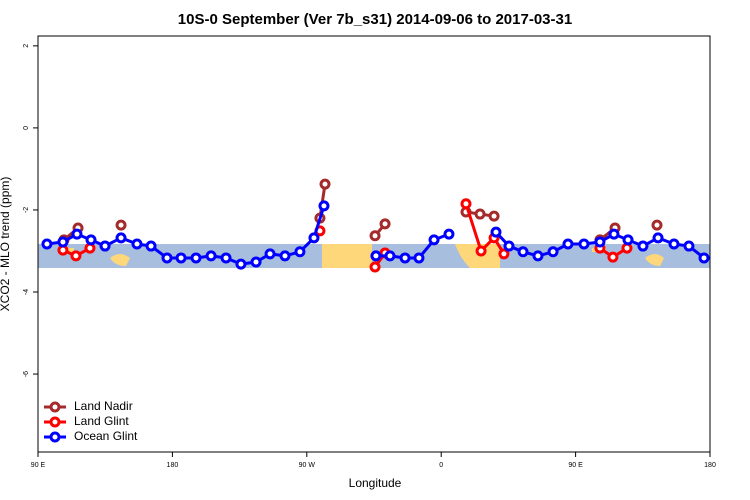  Describe the element at coordinates (26, 292) in the screenshot. I see `y-tick-label: -4` at that location.